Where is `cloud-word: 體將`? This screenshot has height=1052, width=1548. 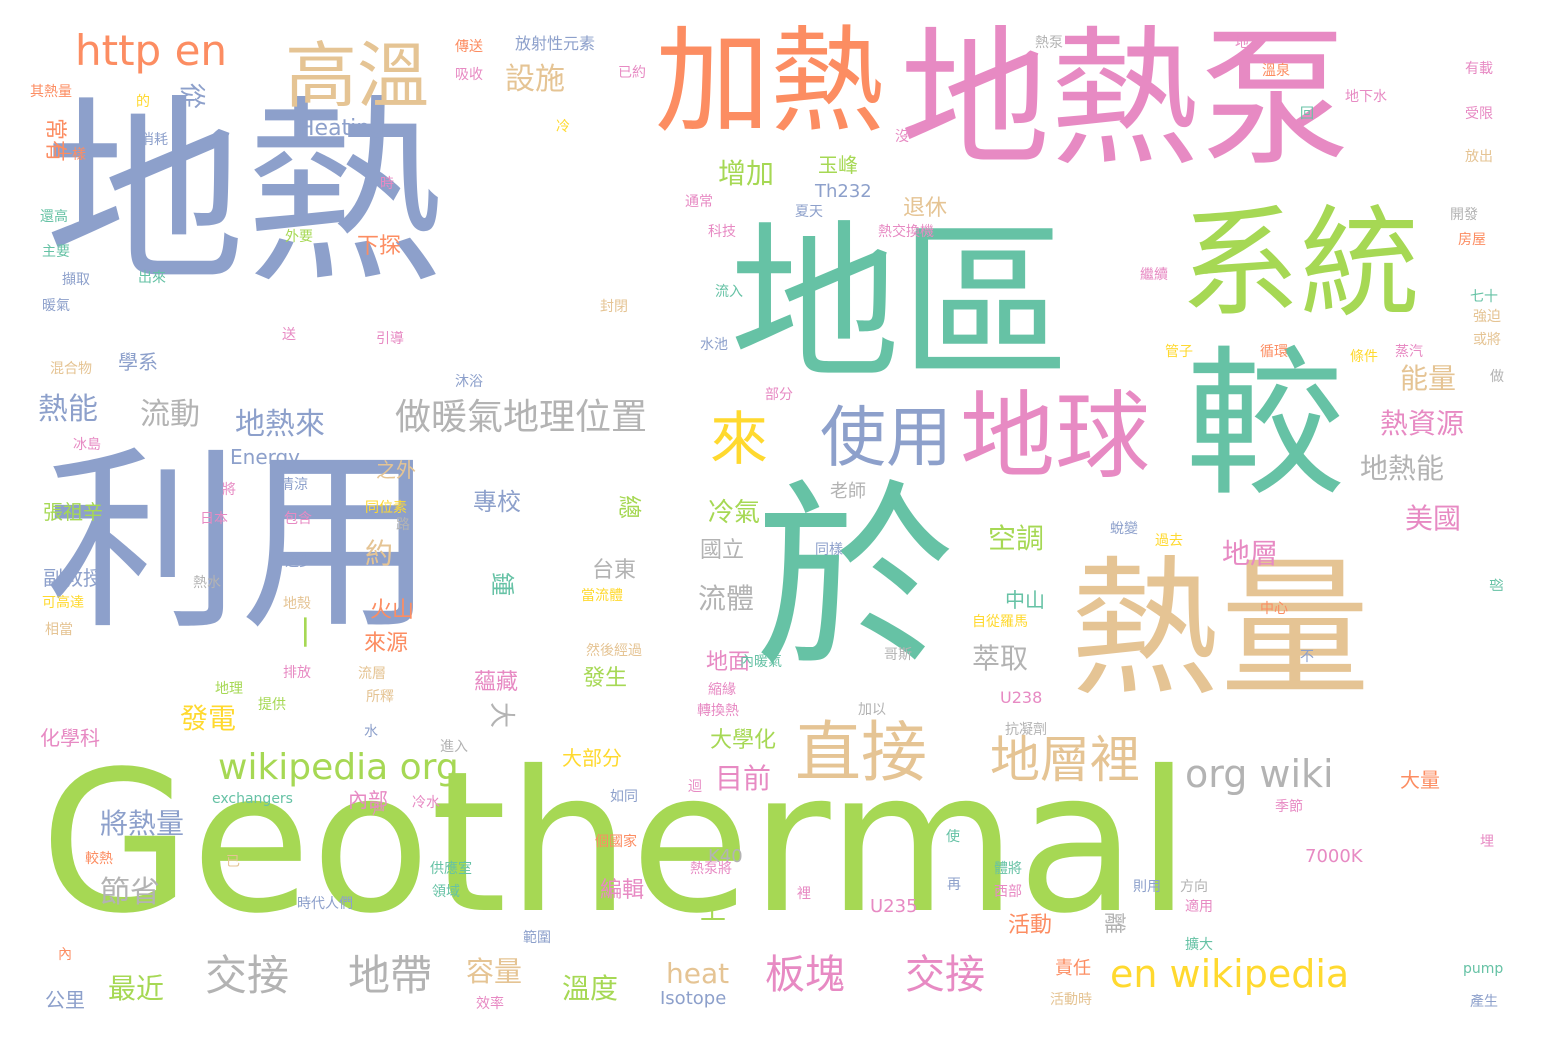
cloud-word: 體將 is located at coordinates (1008, 869).